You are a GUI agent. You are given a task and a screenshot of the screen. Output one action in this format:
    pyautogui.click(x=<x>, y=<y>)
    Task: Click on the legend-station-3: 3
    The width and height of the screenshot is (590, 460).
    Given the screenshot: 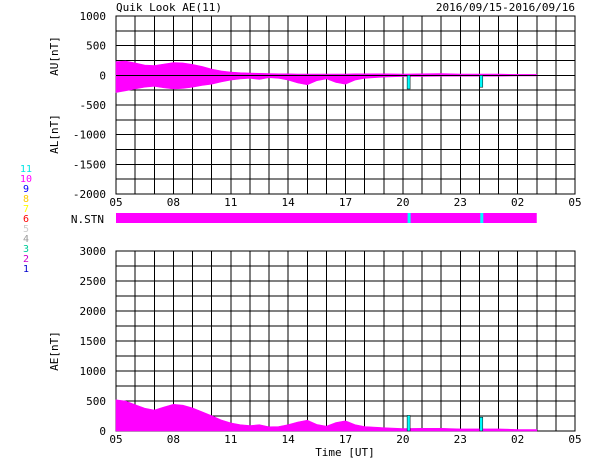 What is the action you would take?
    pyautogui.click(x=26, y=249)
    